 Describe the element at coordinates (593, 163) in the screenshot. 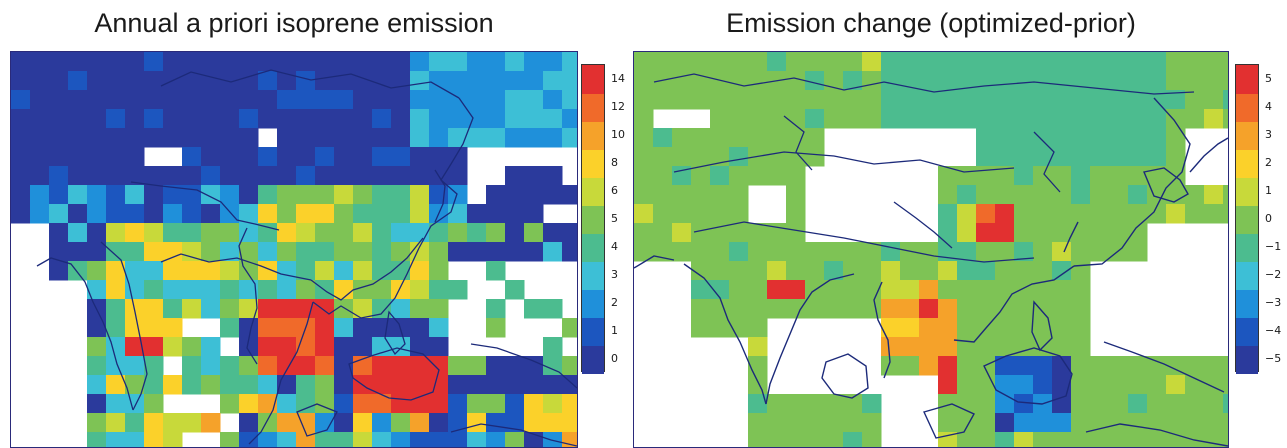

I see `colorbar-segment` at that location.